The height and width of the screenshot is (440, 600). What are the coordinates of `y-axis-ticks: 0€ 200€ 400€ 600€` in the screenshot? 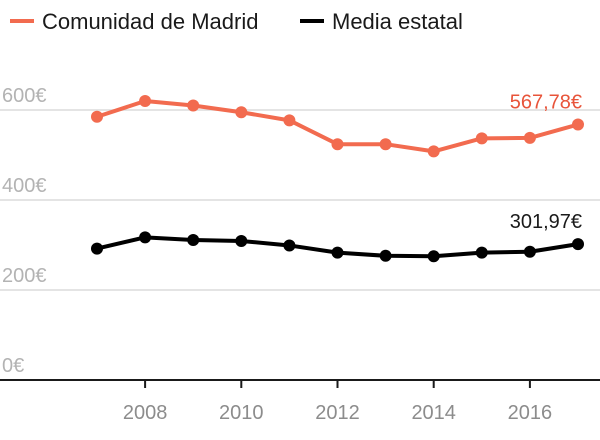 It's located at (24, 231).